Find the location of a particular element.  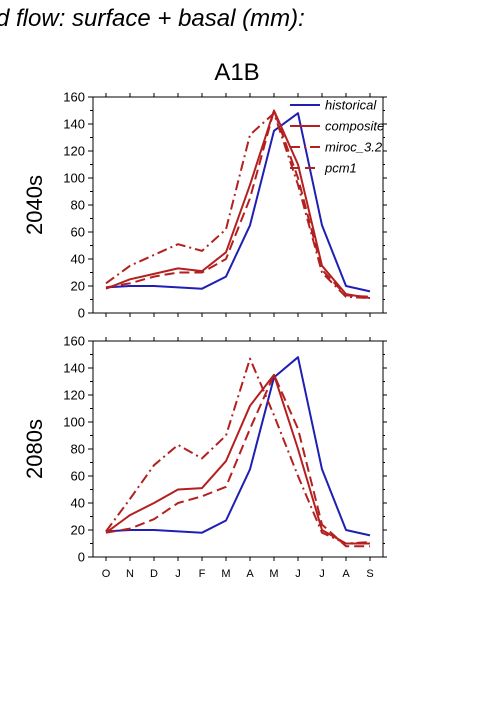

x-tick-label: S is located at coordinates (369, 574).